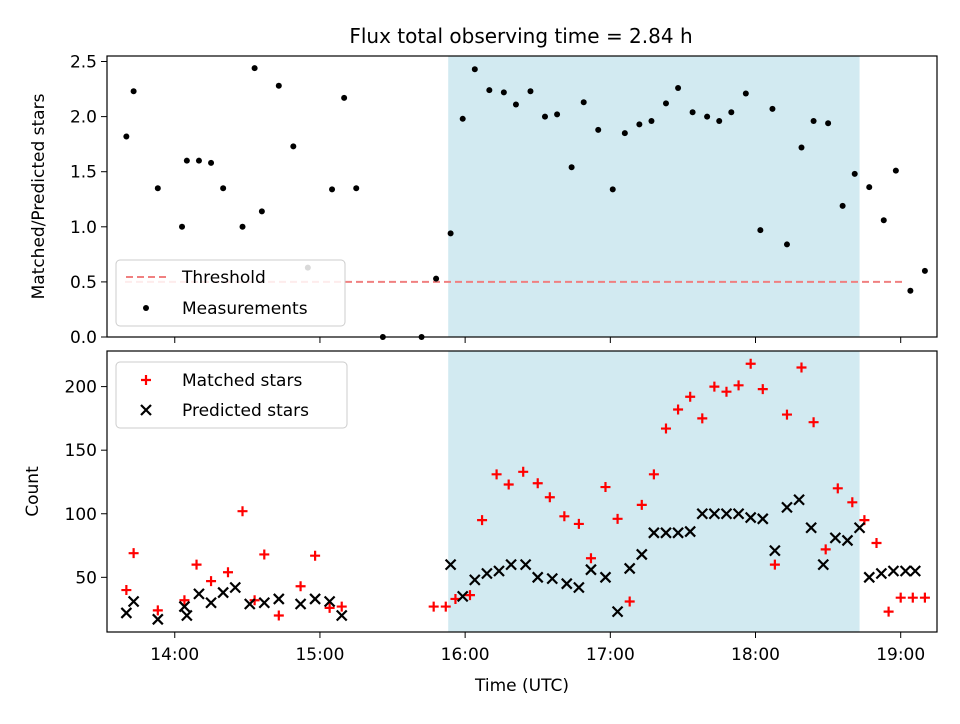 This screenshot has width=960, height=724. Describe the element at coordinates (520, 36) in the screenshot. I see `chart-title: Flux total observing time = 2.84 h` at that location.